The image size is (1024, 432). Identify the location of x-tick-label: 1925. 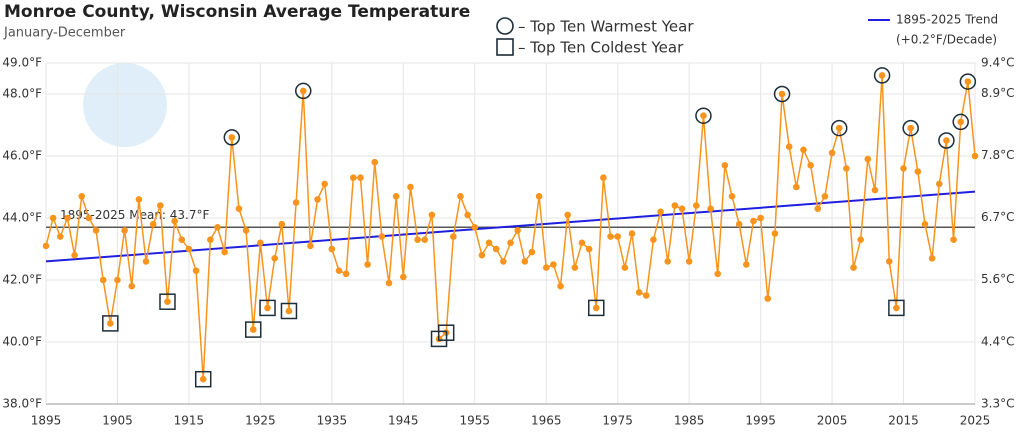
(260, 421).